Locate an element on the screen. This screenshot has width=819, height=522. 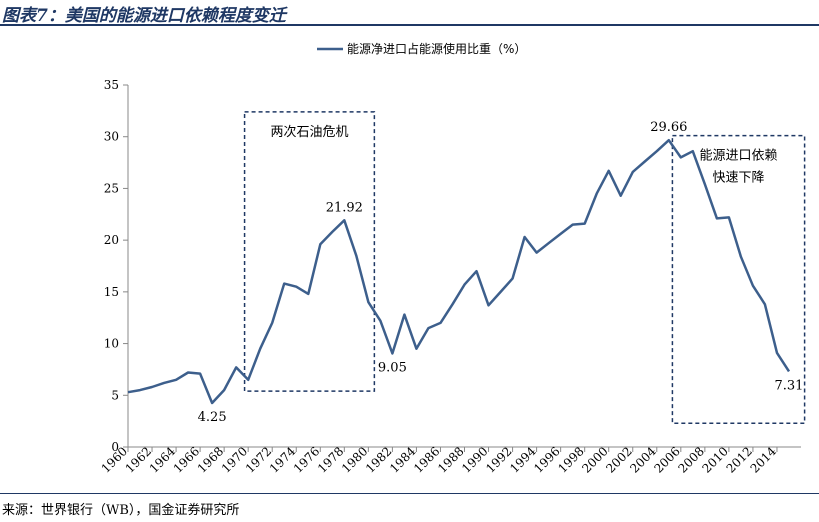
x-tick-label: 1976 is located at coordinates (306, 459).